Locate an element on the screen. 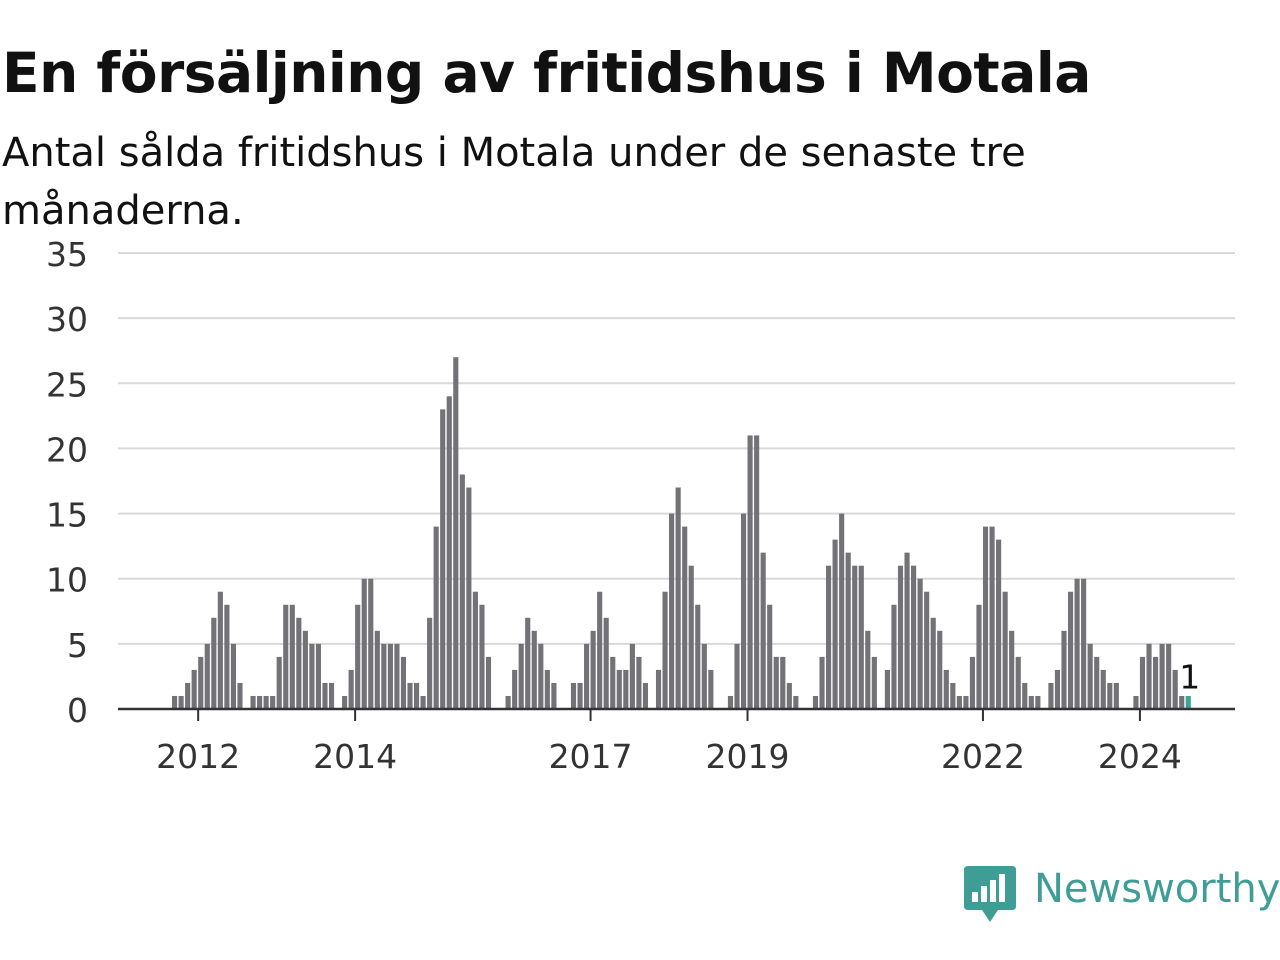  annotations: 1 is located at coordinates (1190, 677).